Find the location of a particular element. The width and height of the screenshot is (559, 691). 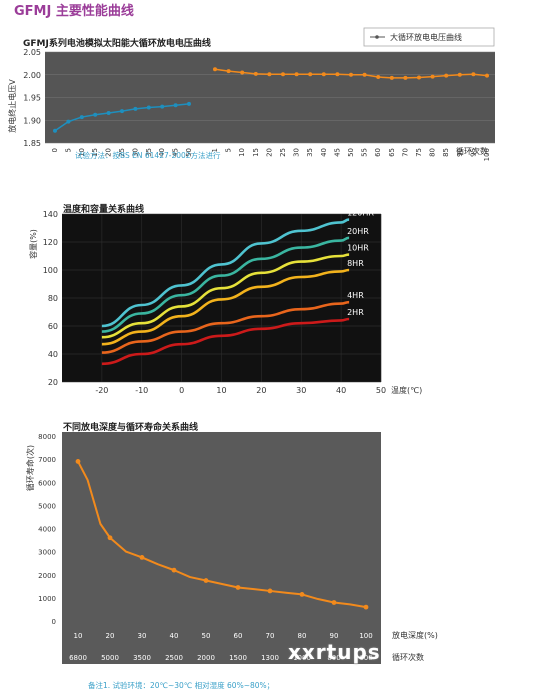

chart2-ylabel: 容量(%) is located at coordinates (33, 244).